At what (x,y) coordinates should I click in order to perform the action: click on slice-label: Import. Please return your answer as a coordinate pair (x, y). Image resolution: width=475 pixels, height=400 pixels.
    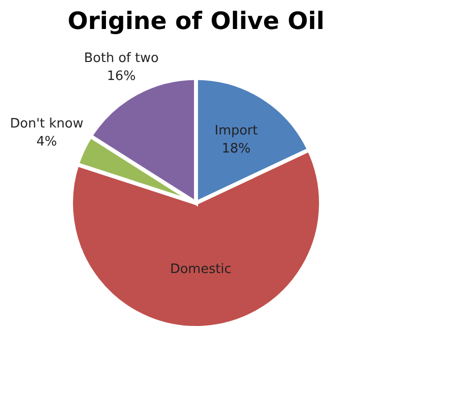
    Looking at the image, I should click on (236, 131).